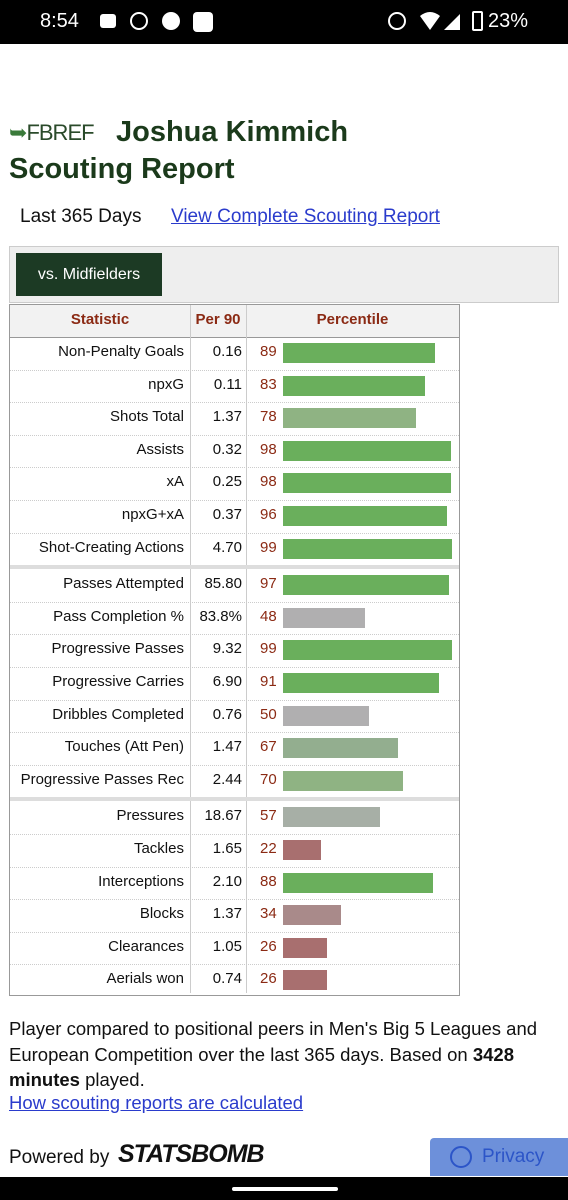 The width and height of the screenshot is (568, 1200). I want to click on per90: 85.80, so click(223, 584).